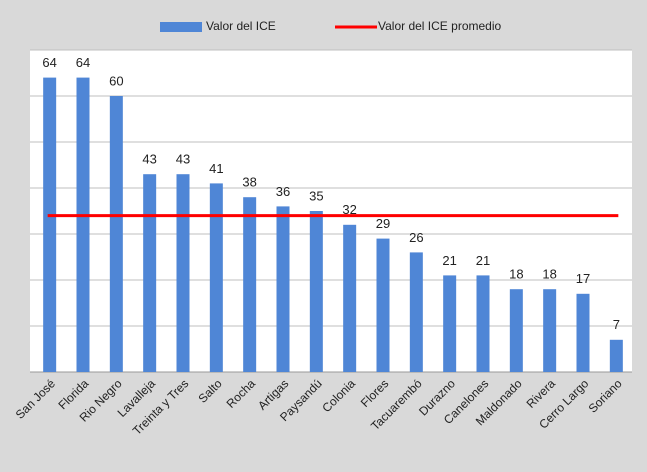 The height and width of the screenshot is (472, 647). Describe the element at coordinates (316, 195) in the screenshot. I see `data-label: 35` at that location.